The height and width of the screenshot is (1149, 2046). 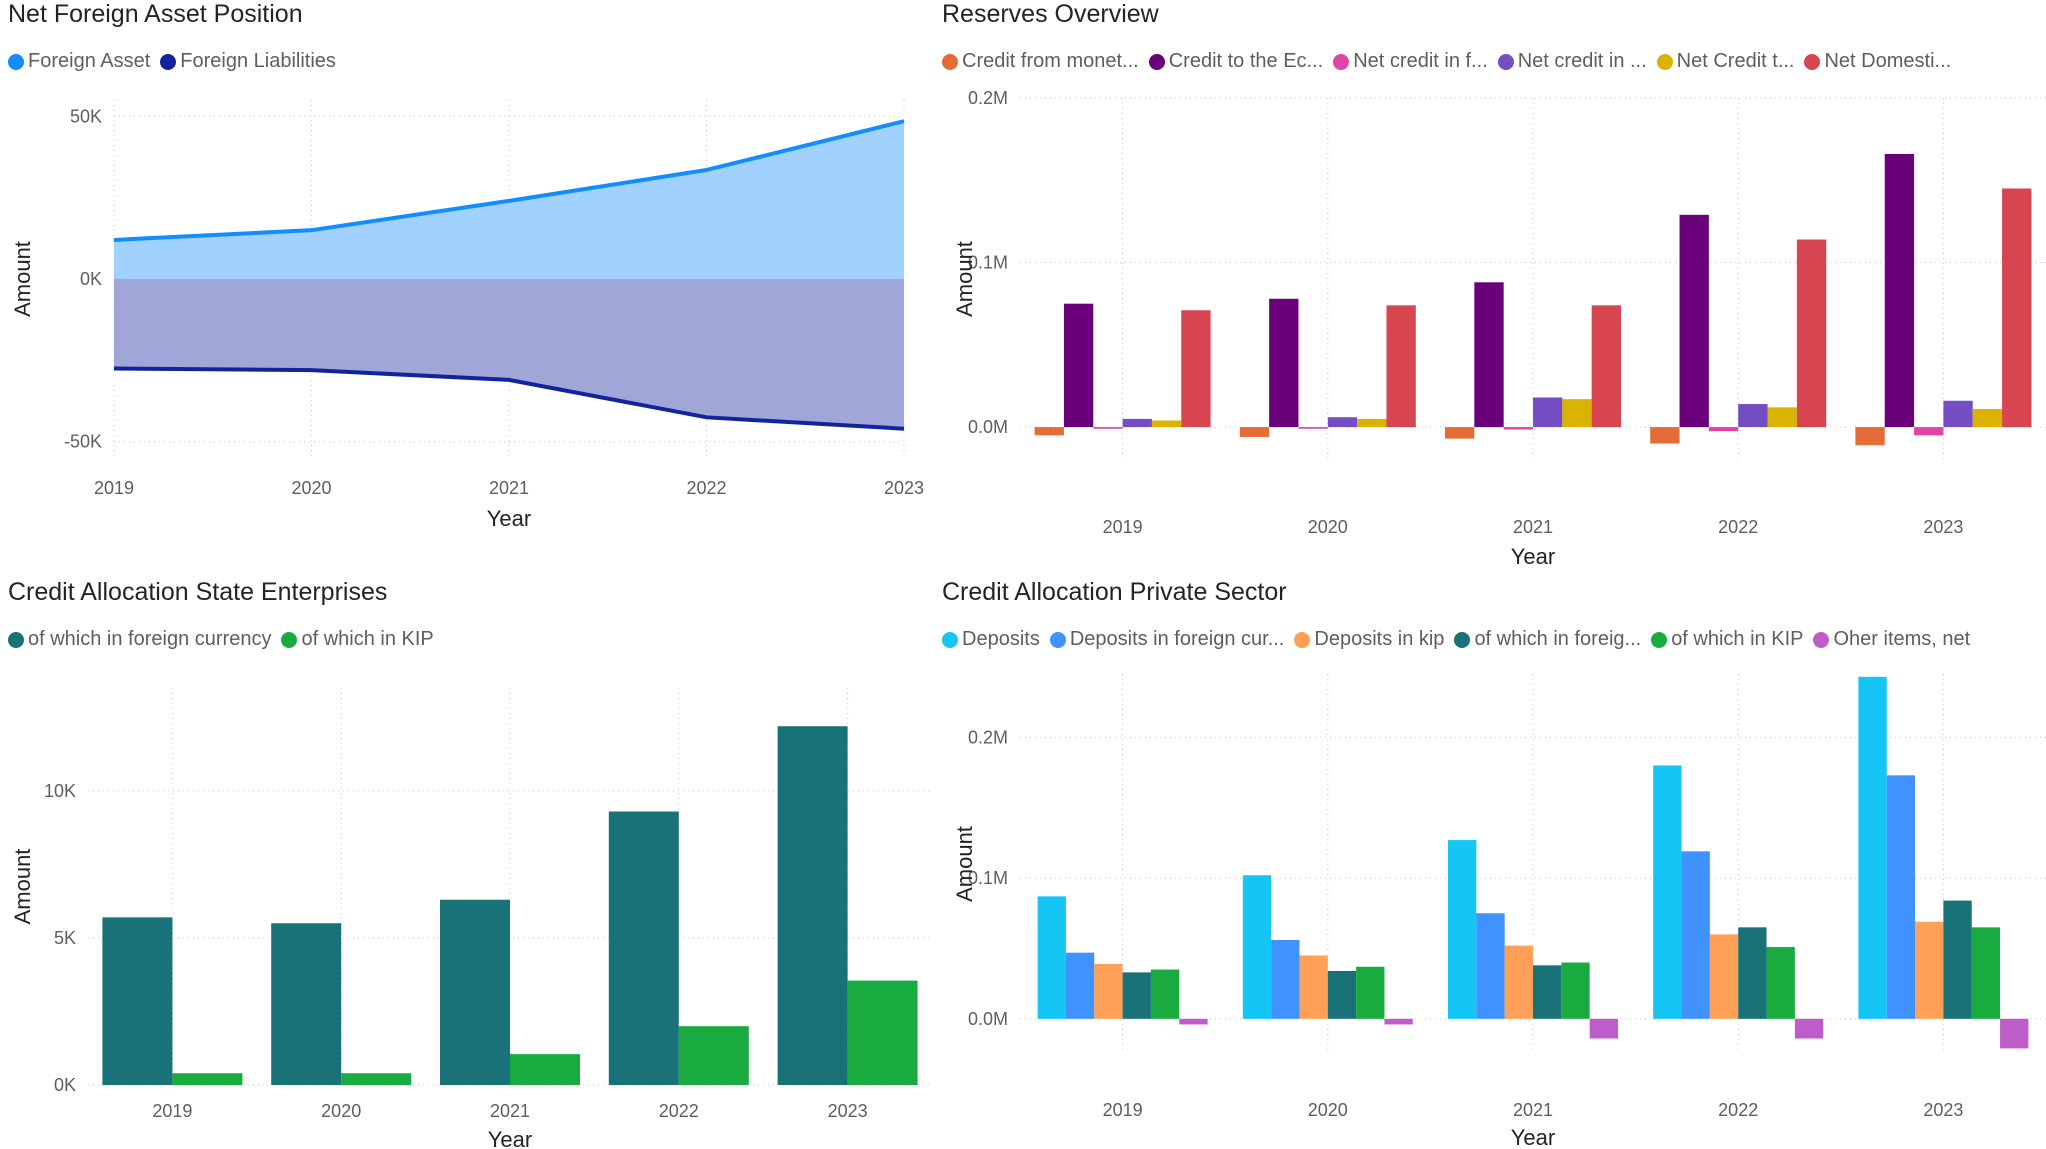 I want to click on chart-title: Reserves Overview, so click(x=1050, y=14).